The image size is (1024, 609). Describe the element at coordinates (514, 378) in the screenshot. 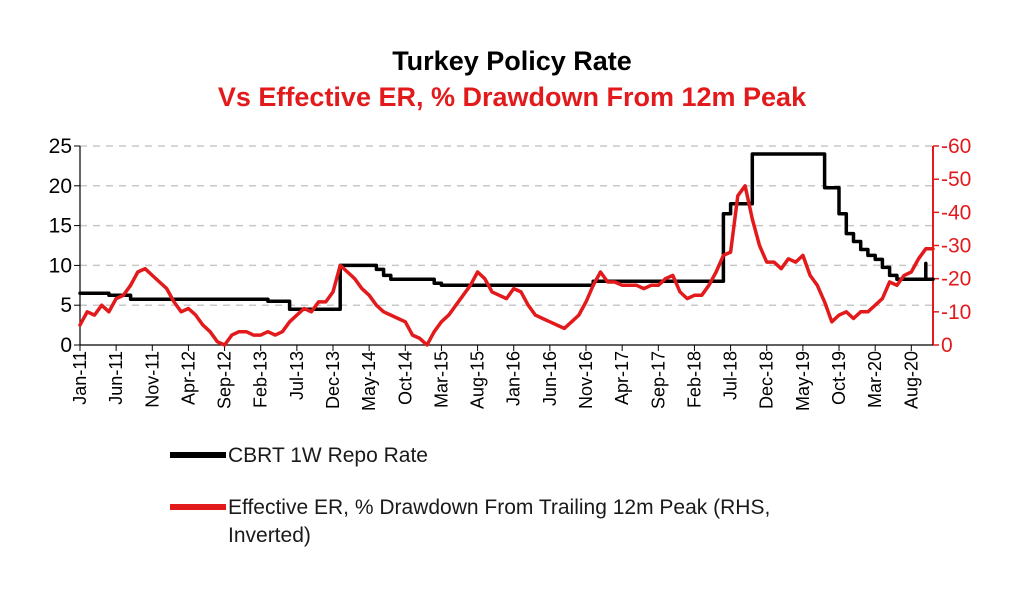

I see `x-tick-label: Jan-16` at that location.